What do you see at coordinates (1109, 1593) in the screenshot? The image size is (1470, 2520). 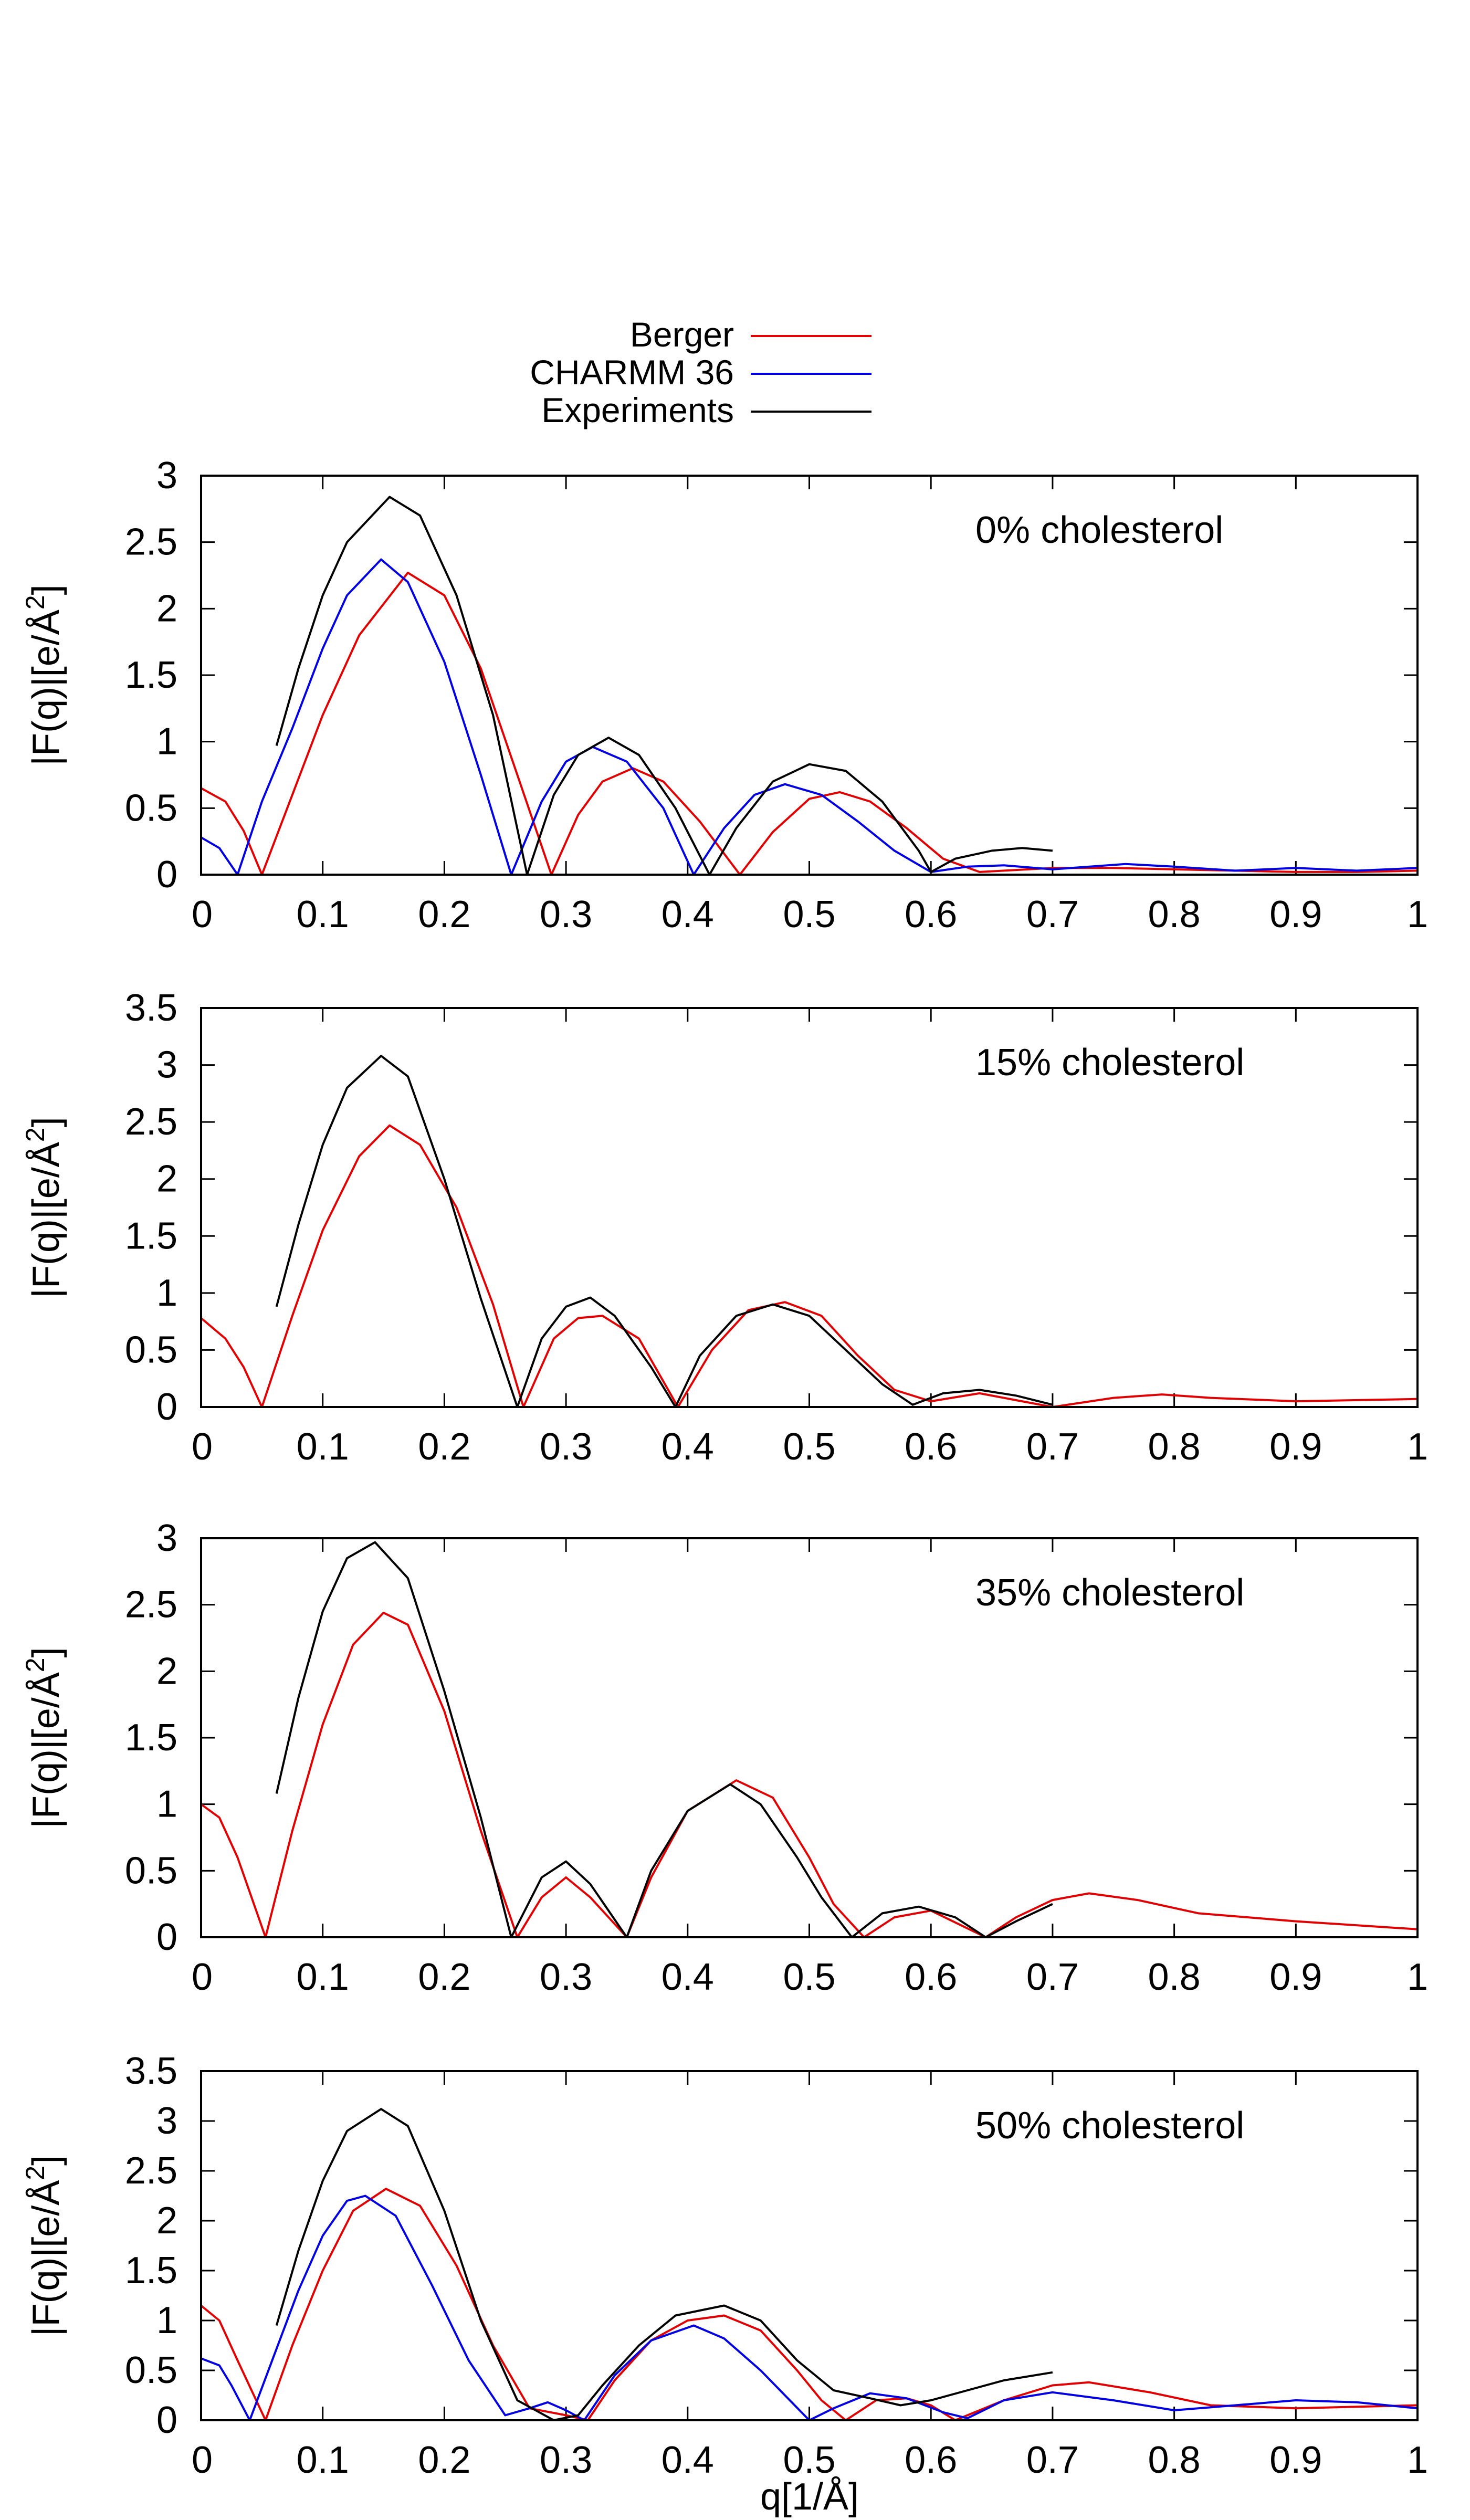 I see `panel-annotation: 35% cholesterol` at bounding box center [1109, 1593].